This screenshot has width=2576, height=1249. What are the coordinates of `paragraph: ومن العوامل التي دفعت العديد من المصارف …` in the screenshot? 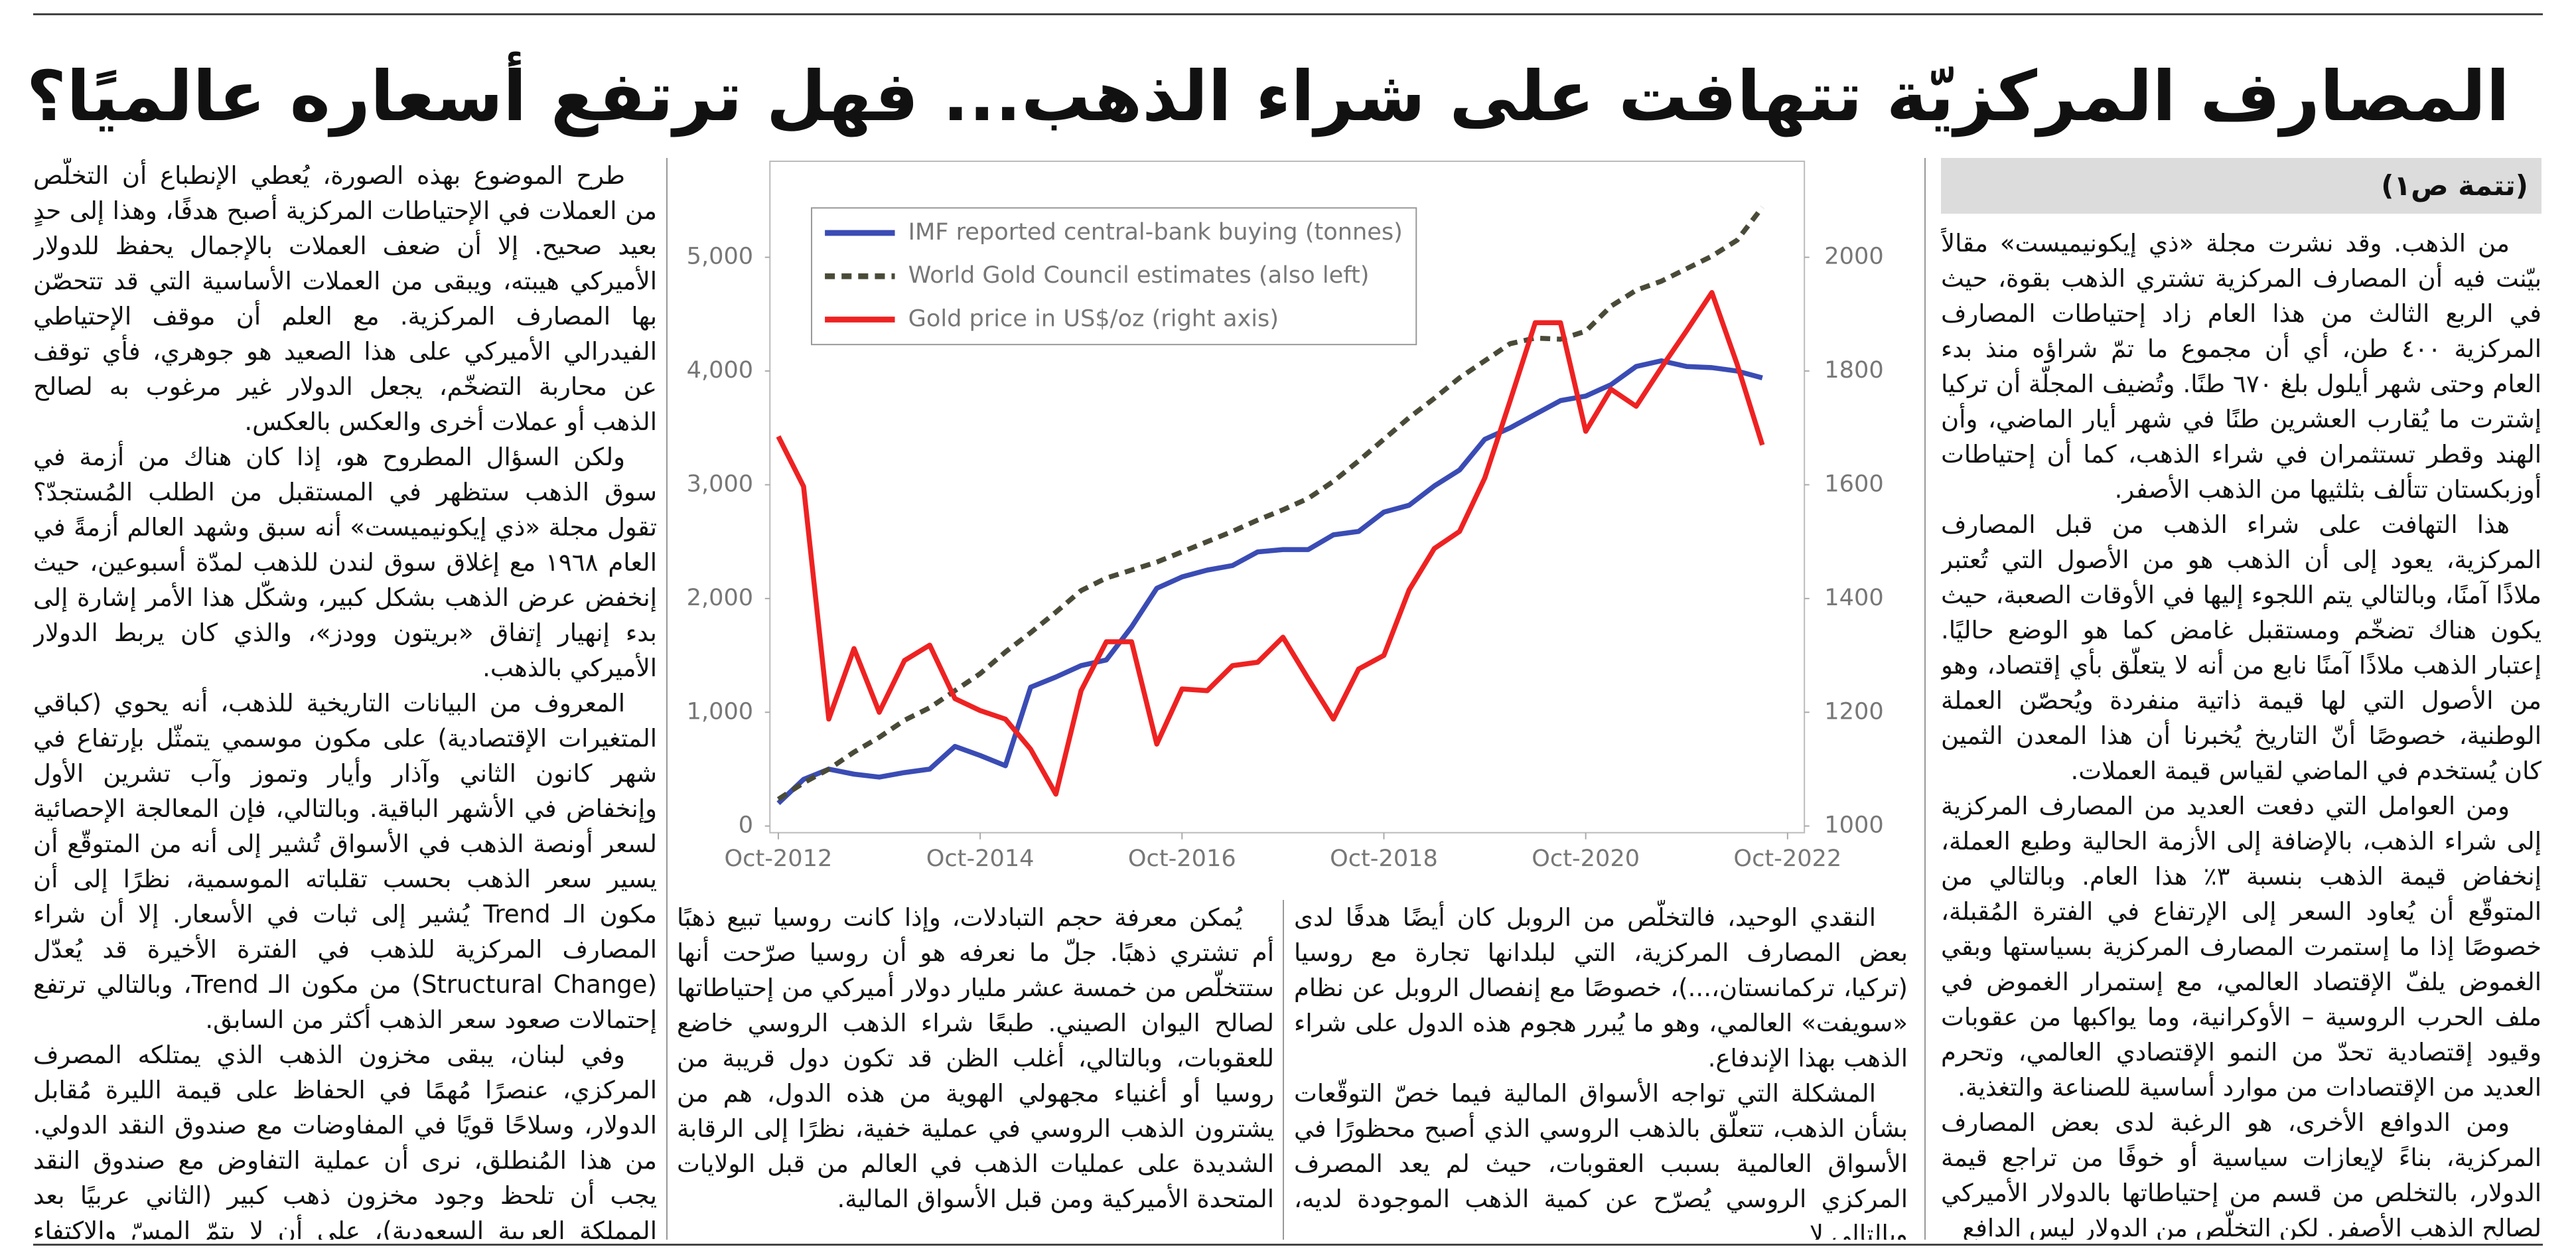 It's located at (2241, 947).